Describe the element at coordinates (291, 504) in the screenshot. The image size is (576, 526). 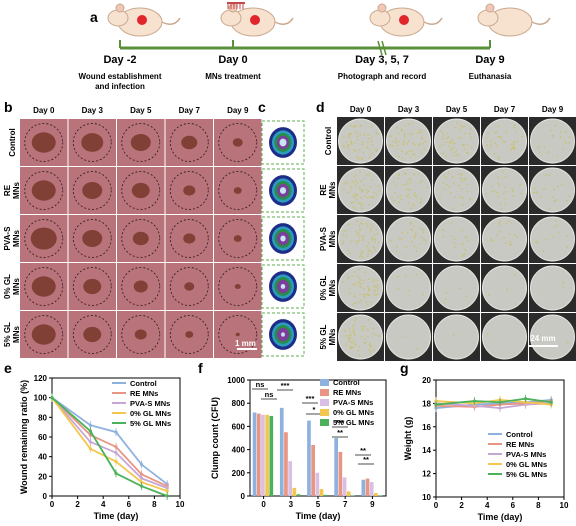
I see `x-tick-label: 3` at that location.